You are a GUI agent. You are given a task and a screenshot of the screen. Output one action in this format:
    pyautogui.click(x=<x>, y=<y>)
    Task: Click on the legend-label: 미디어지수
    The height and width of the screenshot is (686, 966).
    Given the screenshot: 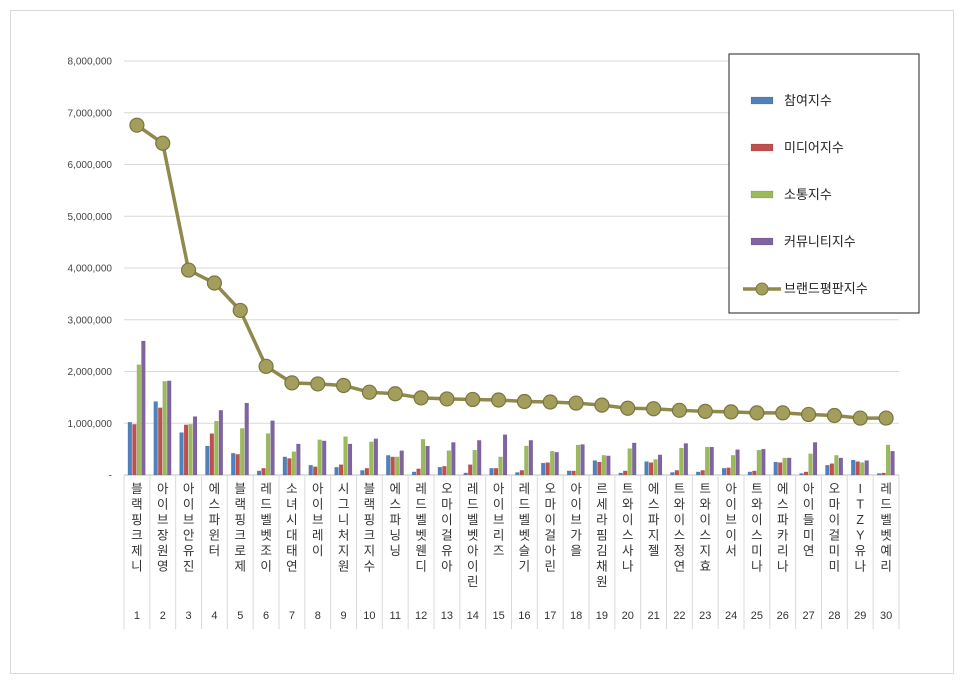 What is the action you would take?
    pyautogui.click(x=814, y=147)
    